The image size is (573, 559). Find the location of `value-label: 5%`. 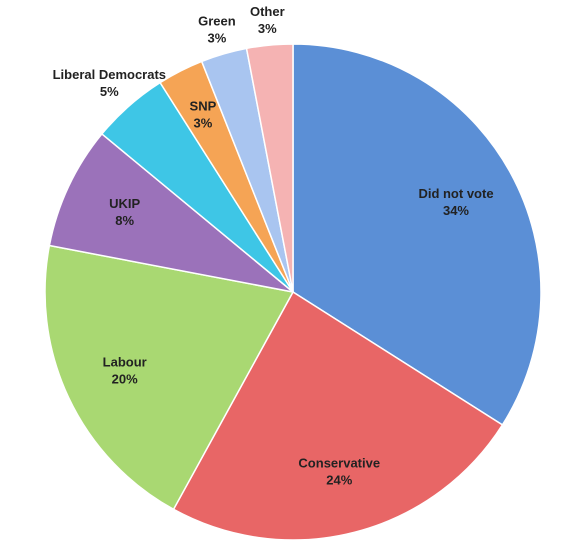

value-label: 5% is located at coordinates (109, 91).